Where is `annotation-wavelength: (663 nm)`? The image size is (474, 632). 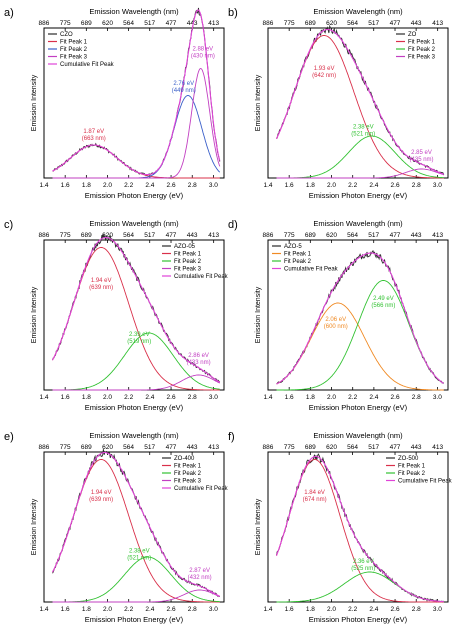
annotation-wavelength: (663 nm) is located at coordinates (94, 139).